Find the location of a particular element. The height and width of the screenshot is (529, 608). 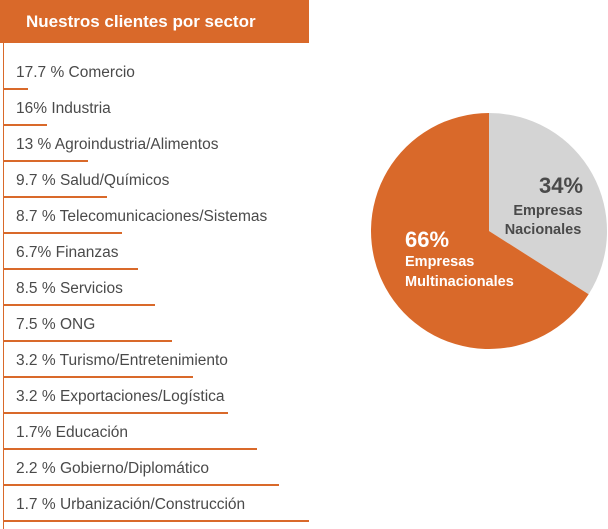

sector-row: 3.2 % Exportaciones/Logística is located at coordinates (157, 390).